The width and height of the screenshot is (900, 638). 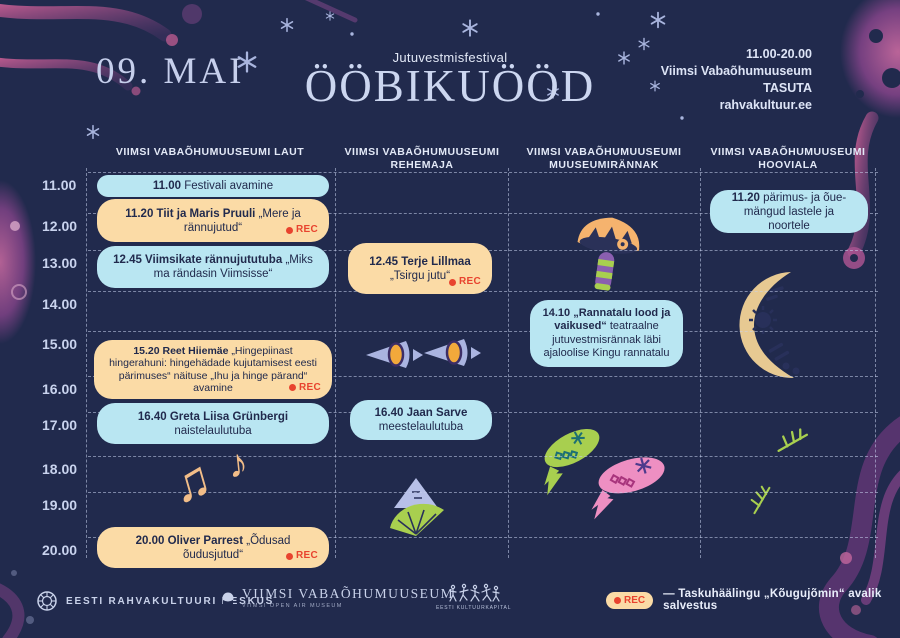 What do you see at coordinates (628, 488) in the screenshot?
I see `fish-icon-pink` at bounding box center [628, 488].